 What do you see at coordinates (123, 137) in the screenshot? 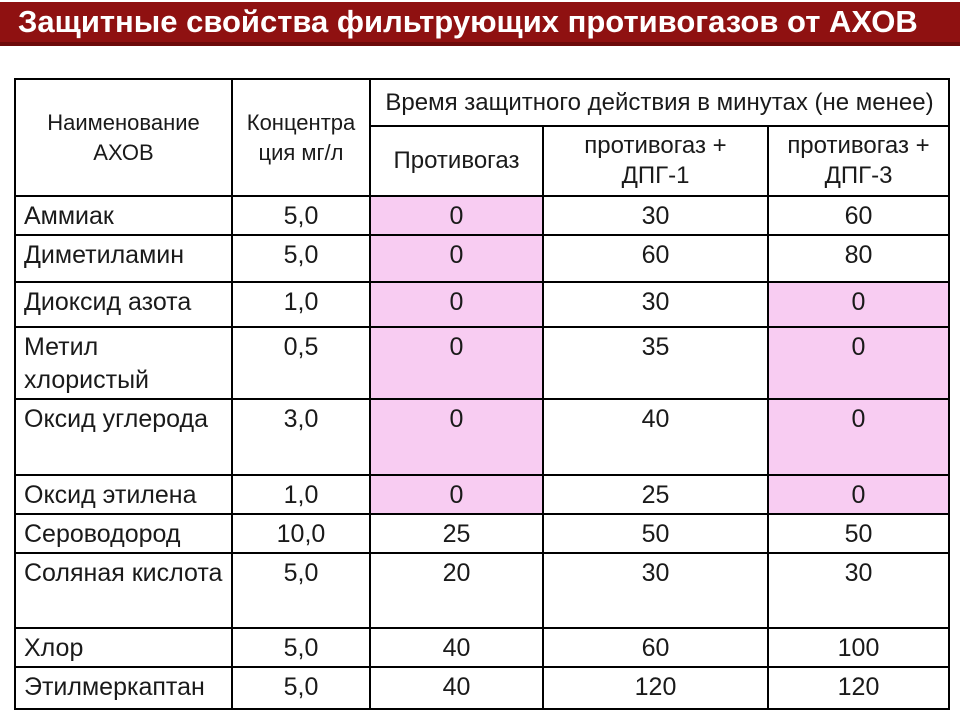
I see `column-header-name: Наименование АХОВ` at bounding box center [123, 137].